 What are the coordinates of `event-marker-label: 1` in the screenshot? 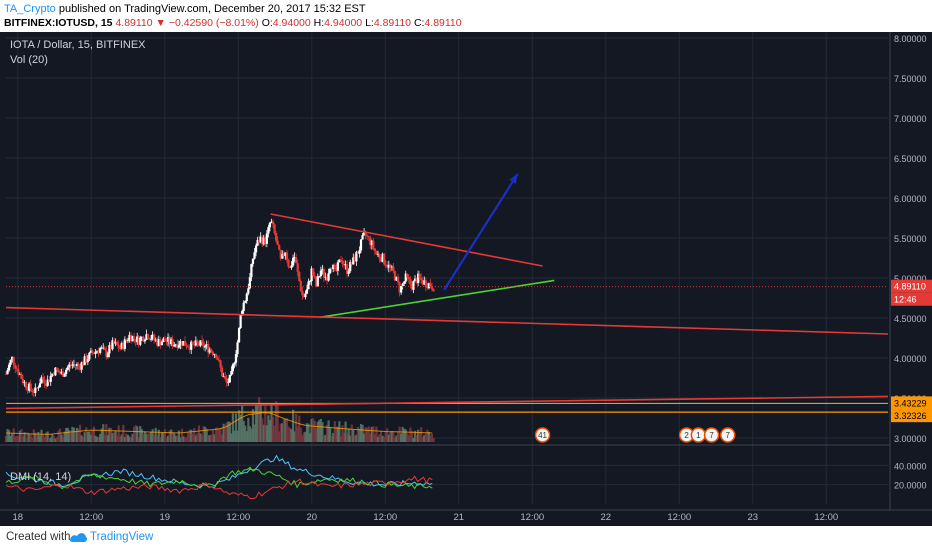 It's located at (698, 435).